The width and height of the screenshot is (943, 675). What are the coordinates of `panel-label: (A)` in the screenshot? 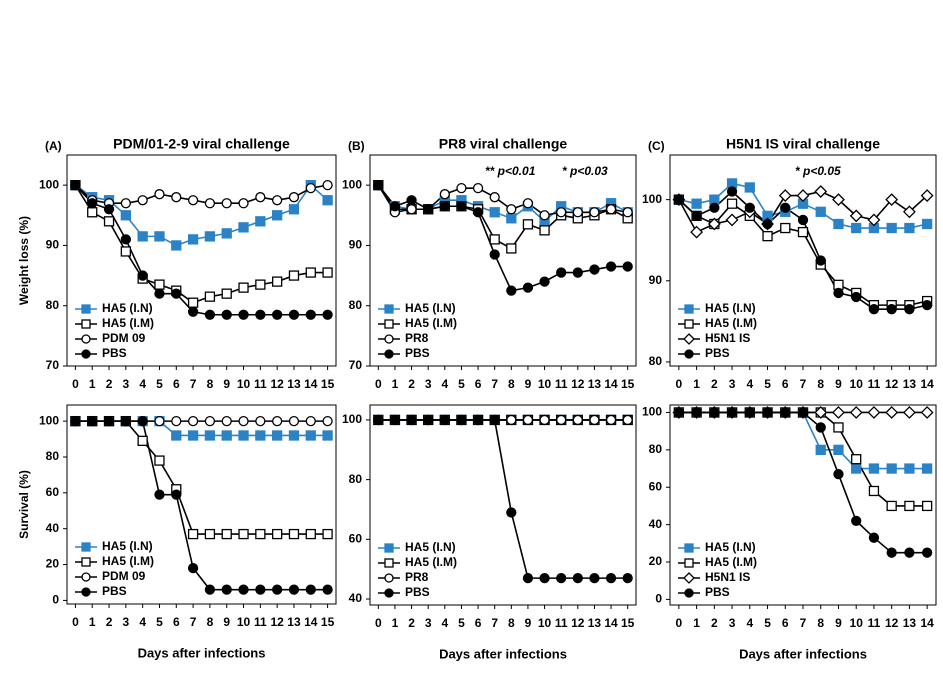 It's located at (53, 146).